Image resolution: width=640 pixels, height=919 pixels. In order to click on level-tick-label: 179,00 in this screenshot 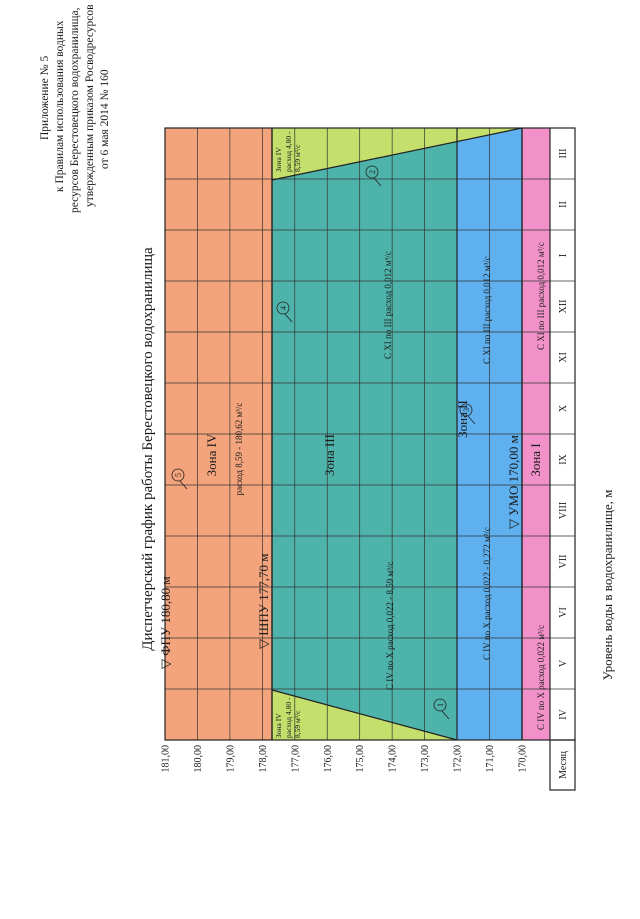, I will do `click(230, 759)`.